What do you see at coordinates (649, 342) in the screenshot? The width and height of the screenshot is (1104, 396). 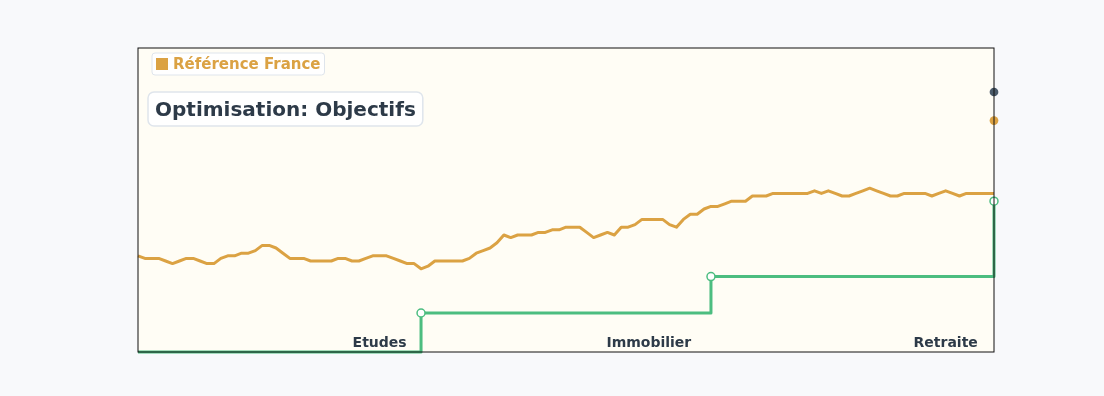 I see `x-tick-label: Immobilier` at bounding box center [649, 342].